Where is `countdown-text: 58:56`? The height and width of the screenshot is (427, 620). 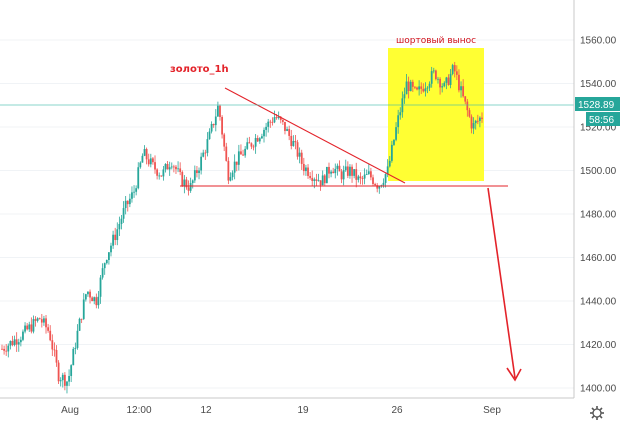
countdown-text: 58:56 is located at coordinates (601, 120).